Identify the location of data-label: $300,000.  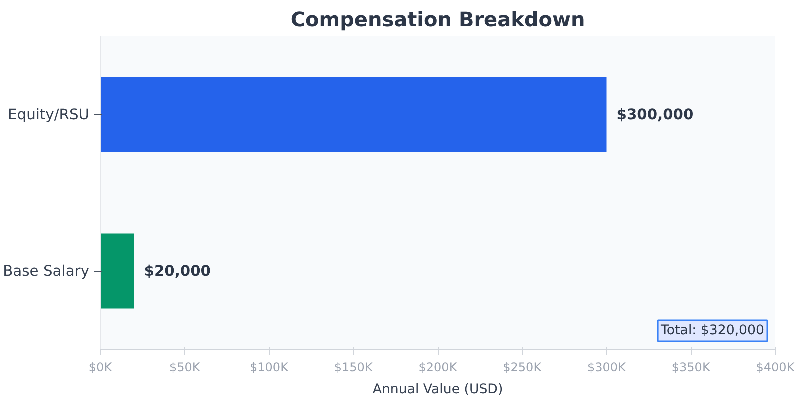
(655, 115).